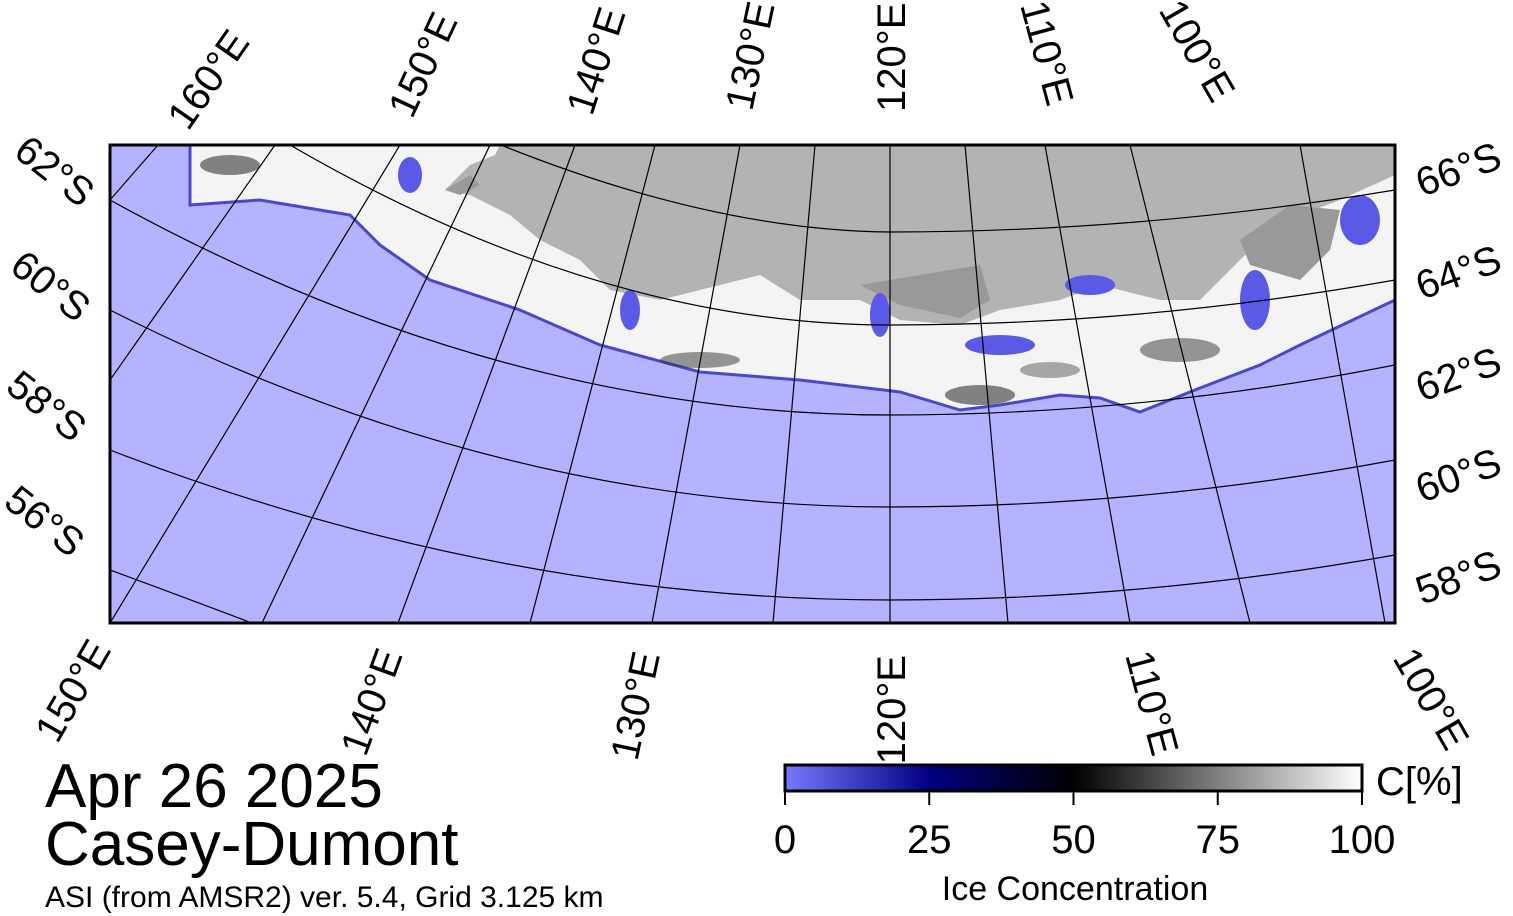 This screenshot has height=916, width=1513. What do you see at coordinates (1075, 889) in the screenshot?
I see `colorbar-label: Ice Concentration` at bounding box center [1075, 889].